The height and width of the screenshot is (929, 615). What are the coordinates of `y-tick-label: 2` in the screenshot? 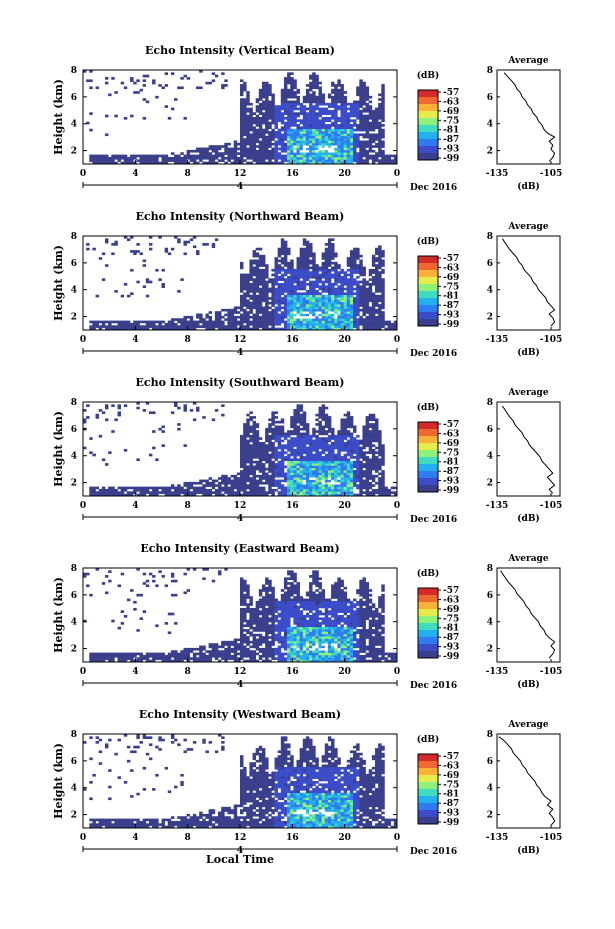 It's located at (74, 152).